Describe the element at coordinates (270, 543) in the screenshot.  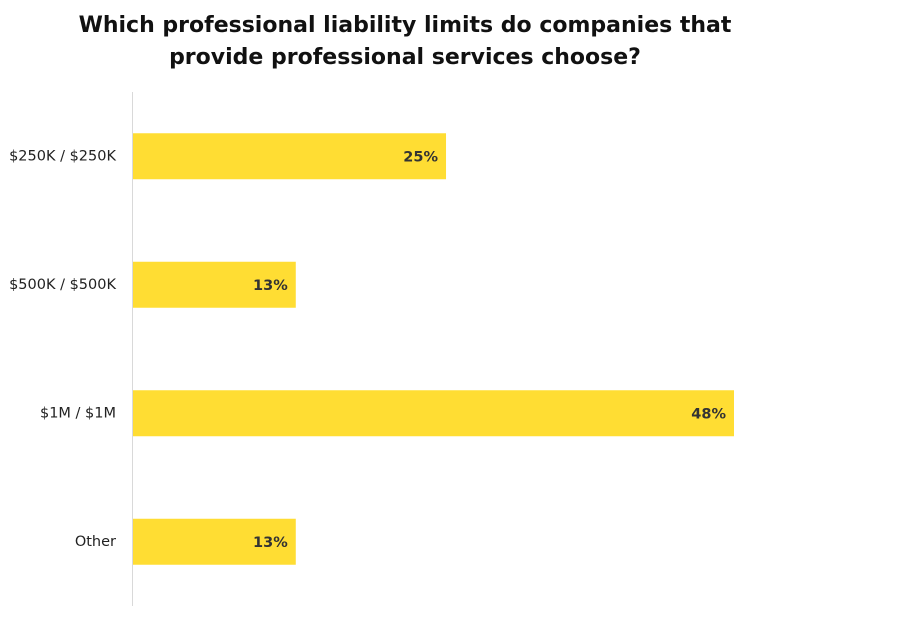
I see `value-label-4: 13%` at that location.